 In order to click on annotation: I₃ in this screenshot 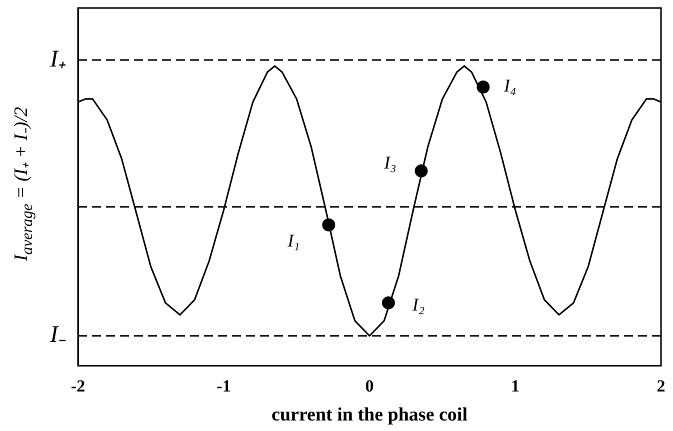, I will do `click(389, 162)`.